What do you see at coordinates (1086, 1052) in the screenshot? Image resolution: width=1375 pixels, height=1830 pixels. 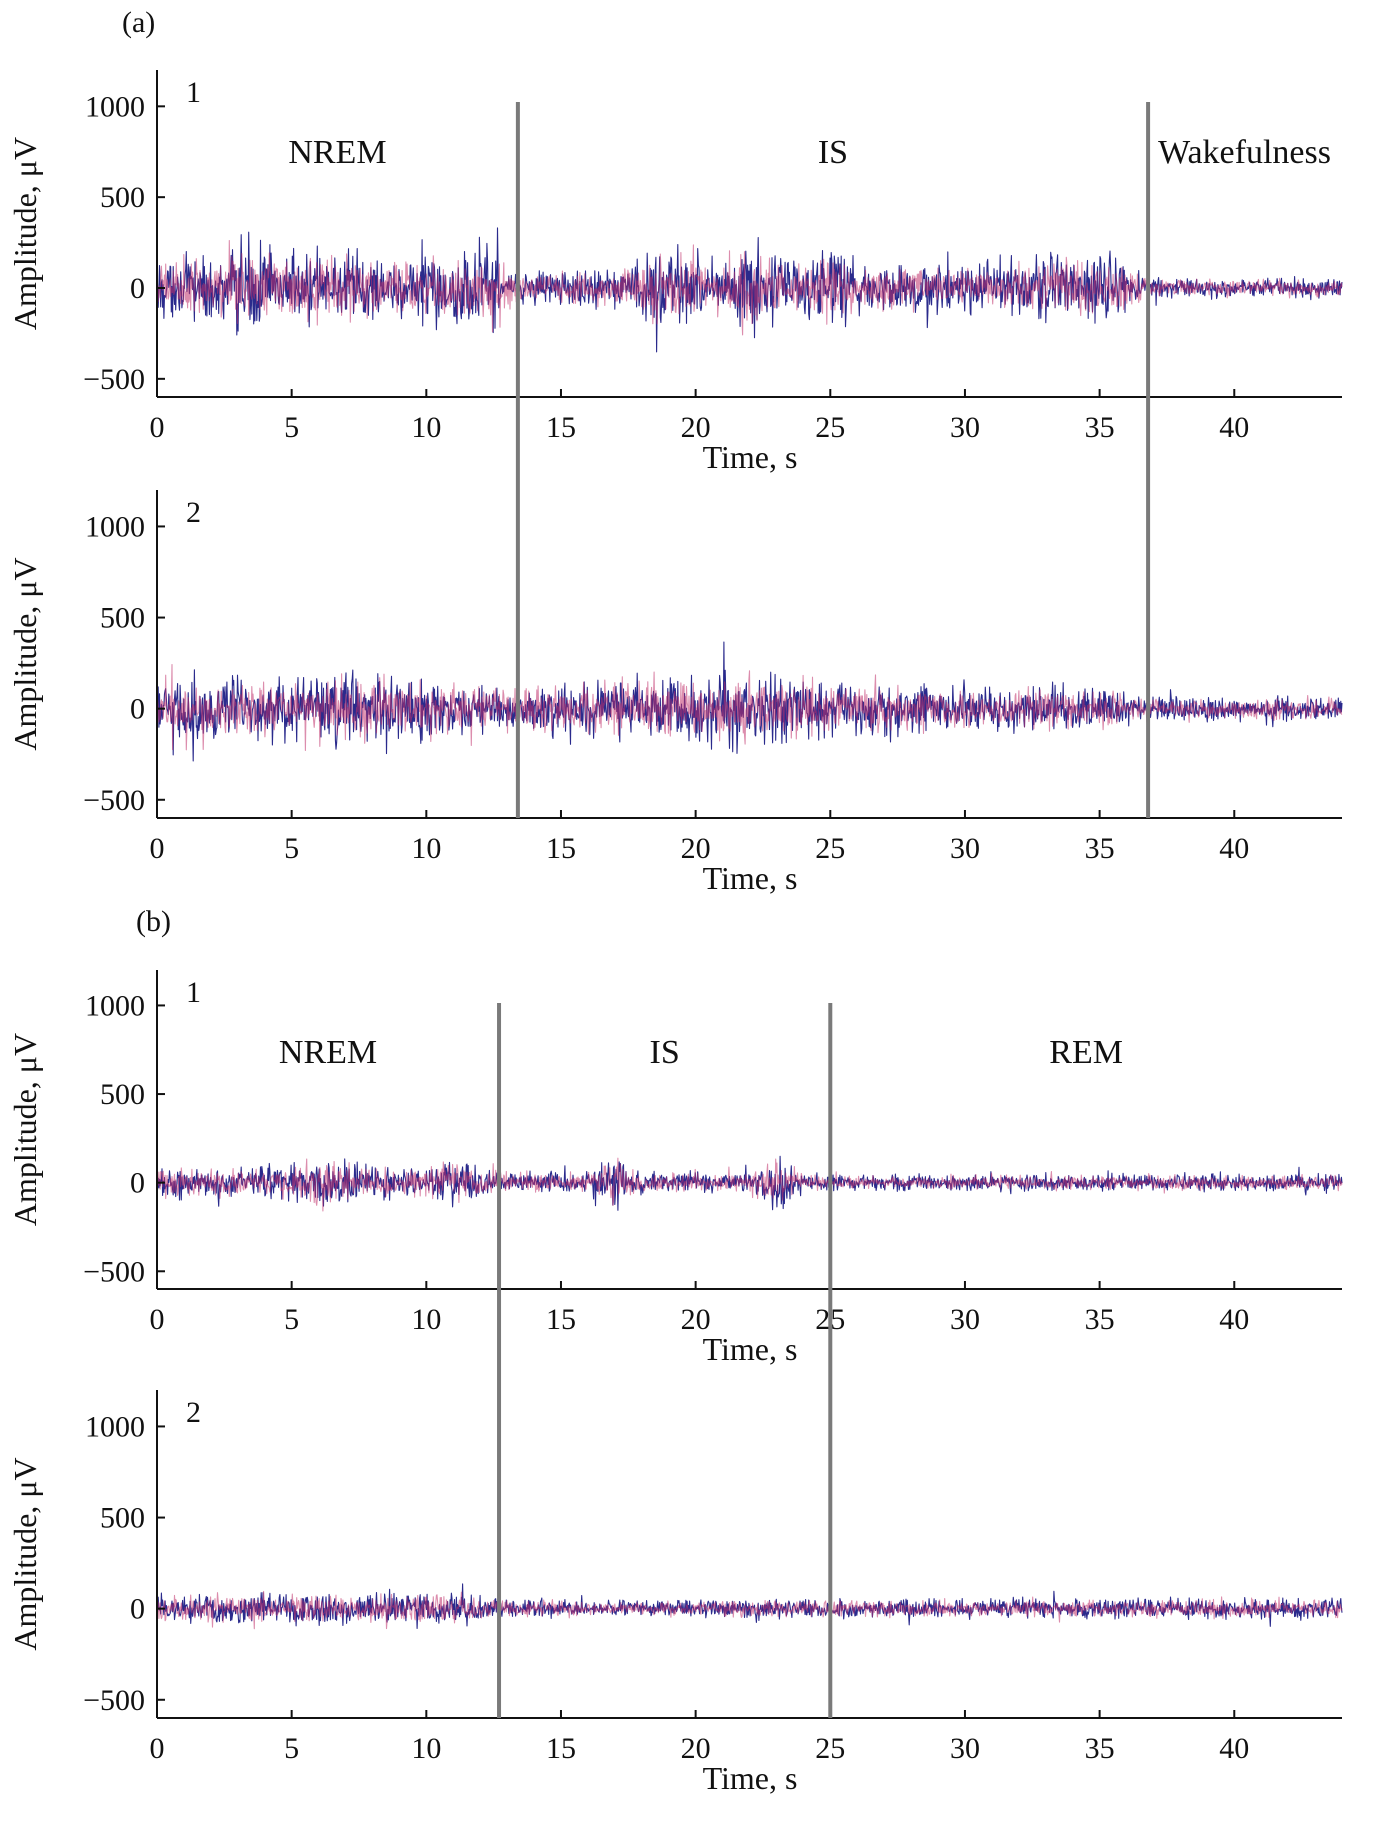 I see `phase-label: REM` at bounding box center [1086, 1052].